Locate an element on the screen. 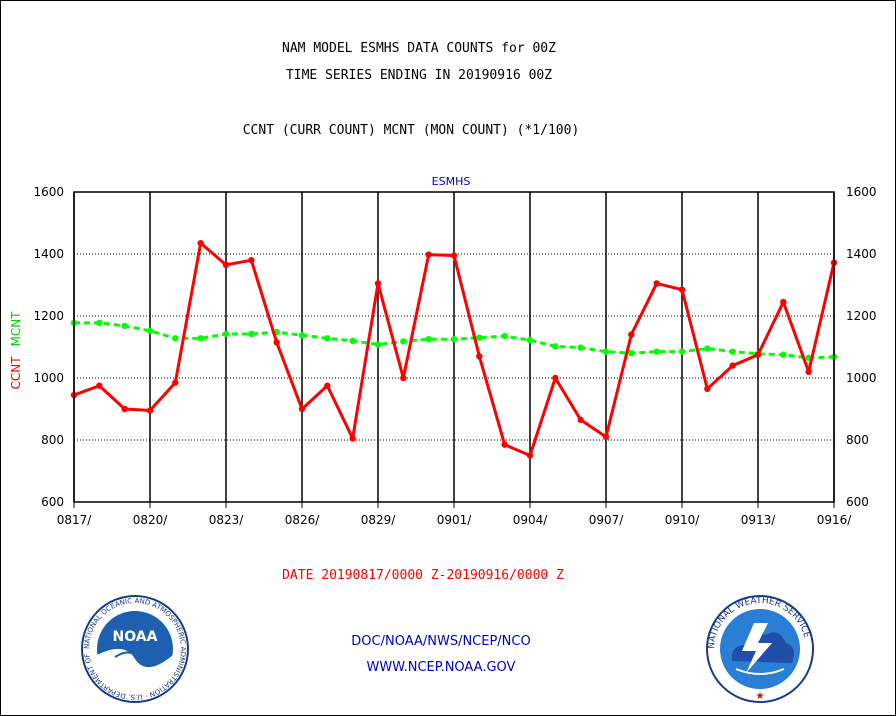 Image resolution: width=896 pixels, height=716 pixels. x-tick-label: 0913/ is located at coordinates (759, 520).